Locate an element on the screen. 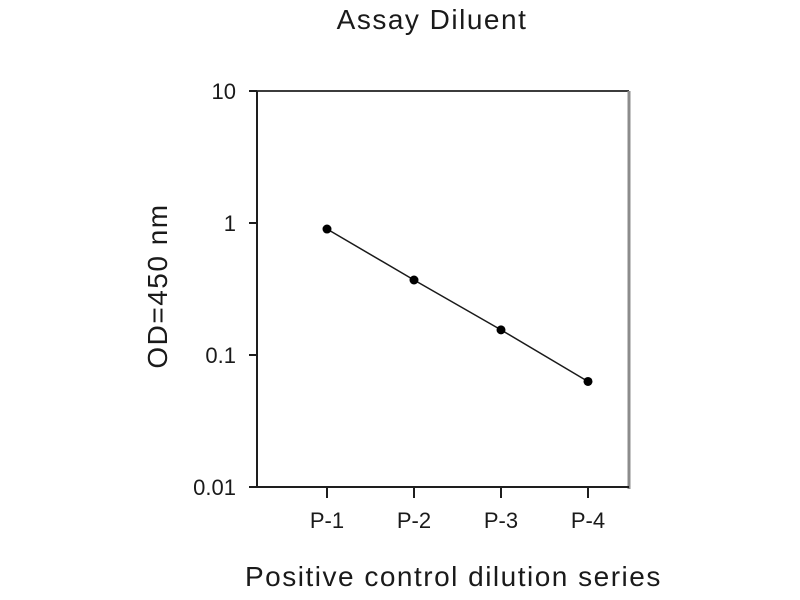 The width and height of the screenshot is (800, 600). y-tick-label: 1 is located at coordinates (230, 223).